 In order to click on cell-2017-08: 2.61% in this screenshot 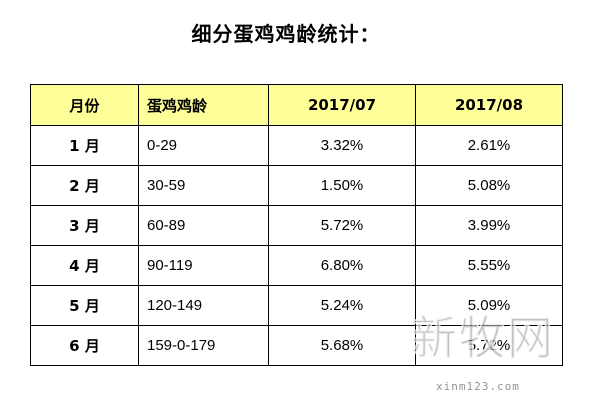, I will do `click(489, 145)`.